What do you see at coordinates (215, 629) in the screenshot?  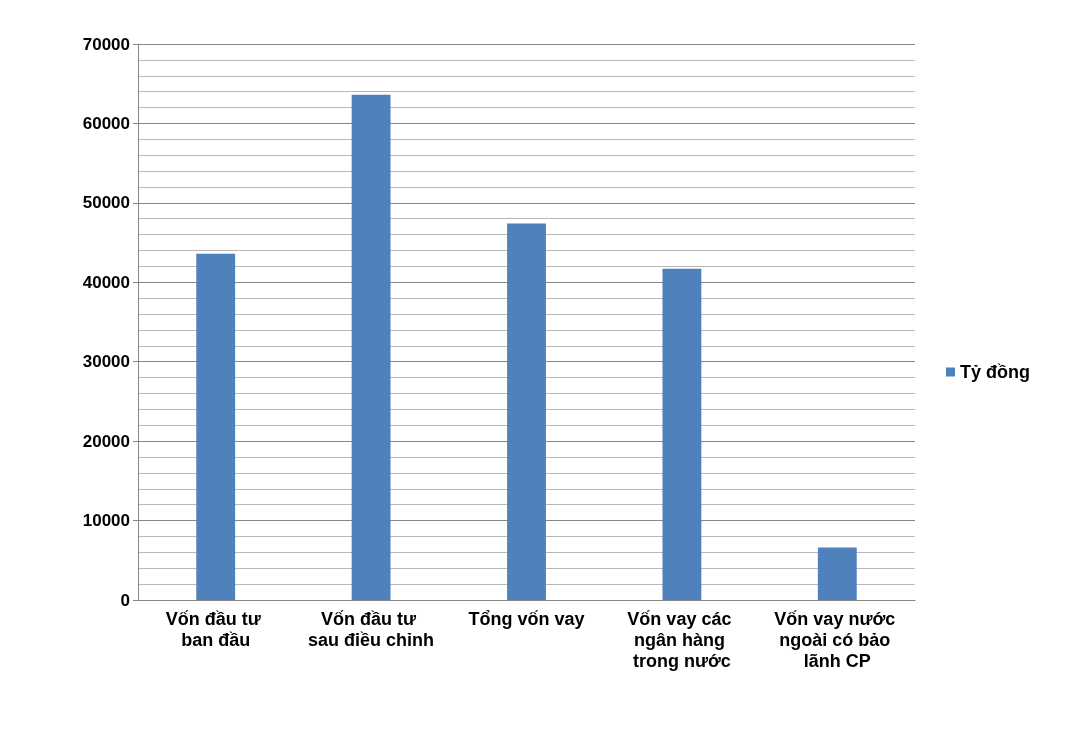 I see `x-tick-label: Vốn đầu tư ban đầu` at bounding box center [215, 629].